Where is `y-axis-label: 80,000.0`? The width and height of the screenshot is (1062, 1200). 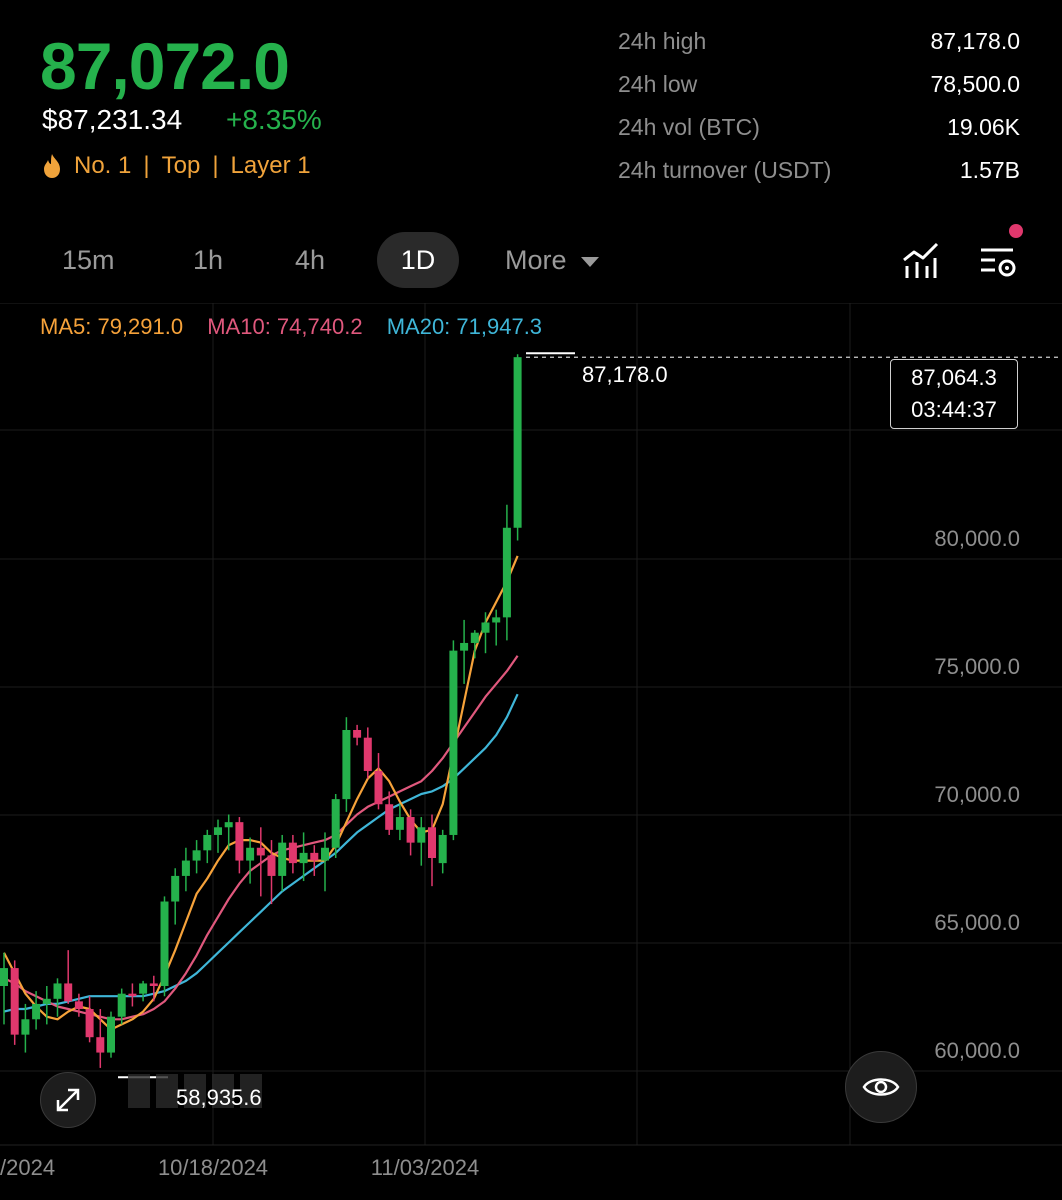 y-axis-label: 80,000.0 is located at coordinates (977, 538).